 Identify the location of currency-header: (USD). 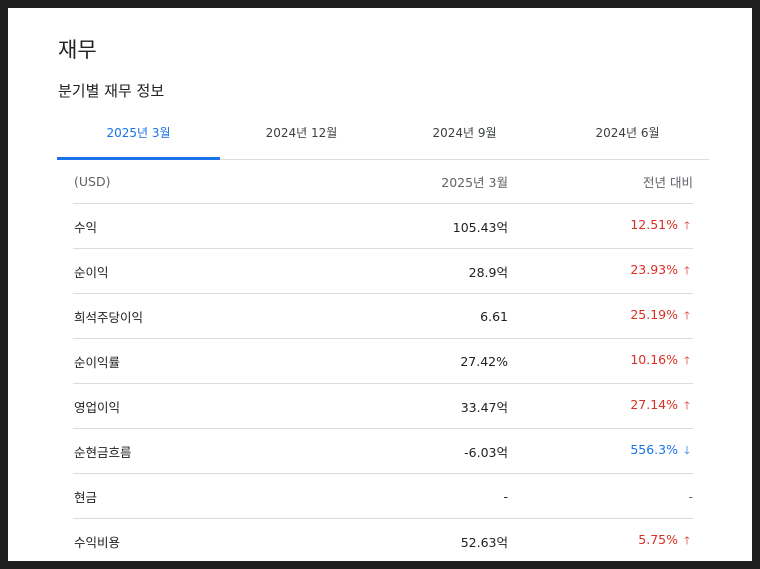
(92, 181).